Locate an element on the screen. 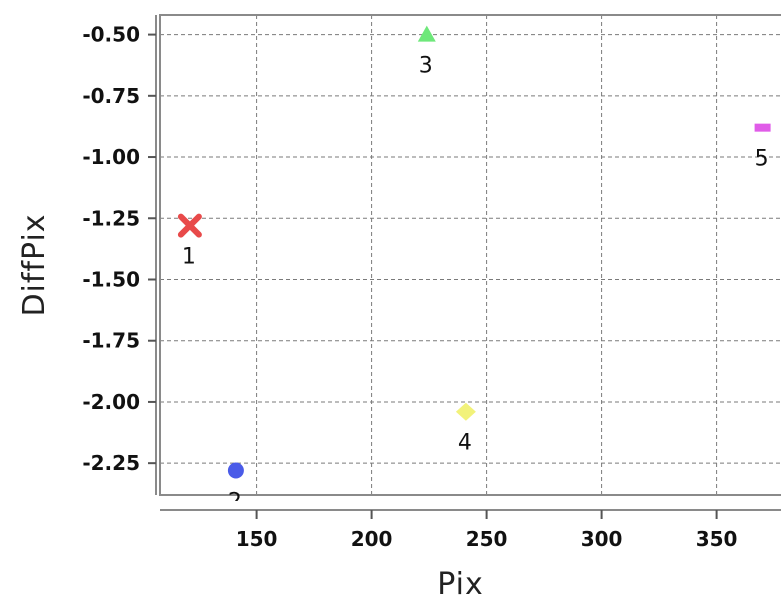 The image size is (781, 609). point-label-2: 2 is located at coordinates (235, 502).